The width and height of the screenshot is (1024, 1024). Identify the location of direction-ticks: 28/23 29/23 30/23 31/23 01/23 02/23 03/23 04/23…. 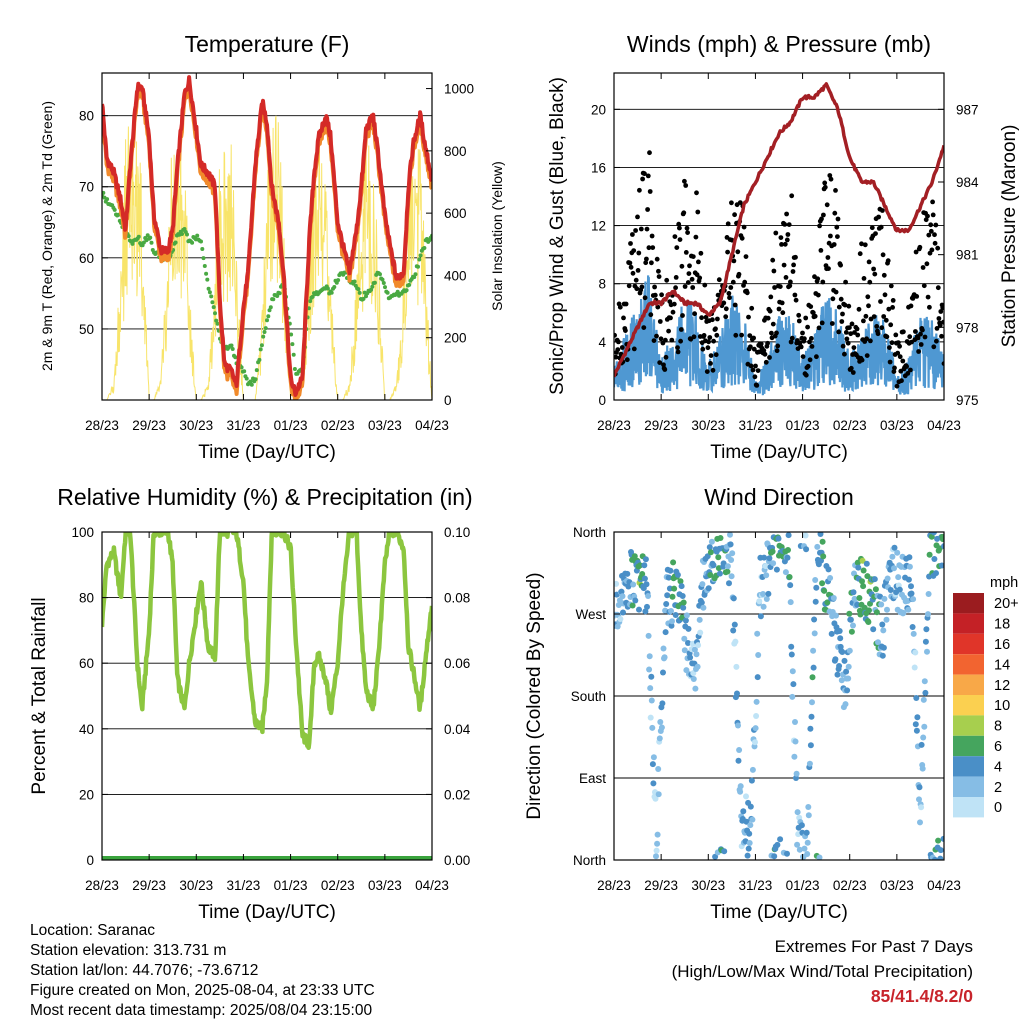
(766, 709).